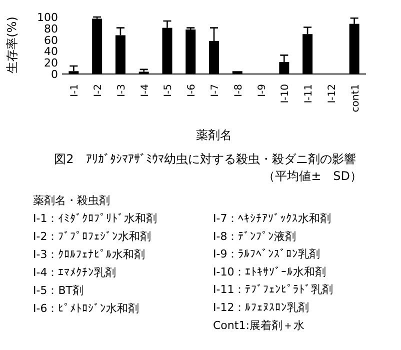 This screenshot has width=401, height=350. Describe the element at coordinates (95, 218) in the screenshot. I see `text: I-1：ｲﾐﾀﾞｸﾛﾌﾟﾘﾄﾞ水和剤` at that location.